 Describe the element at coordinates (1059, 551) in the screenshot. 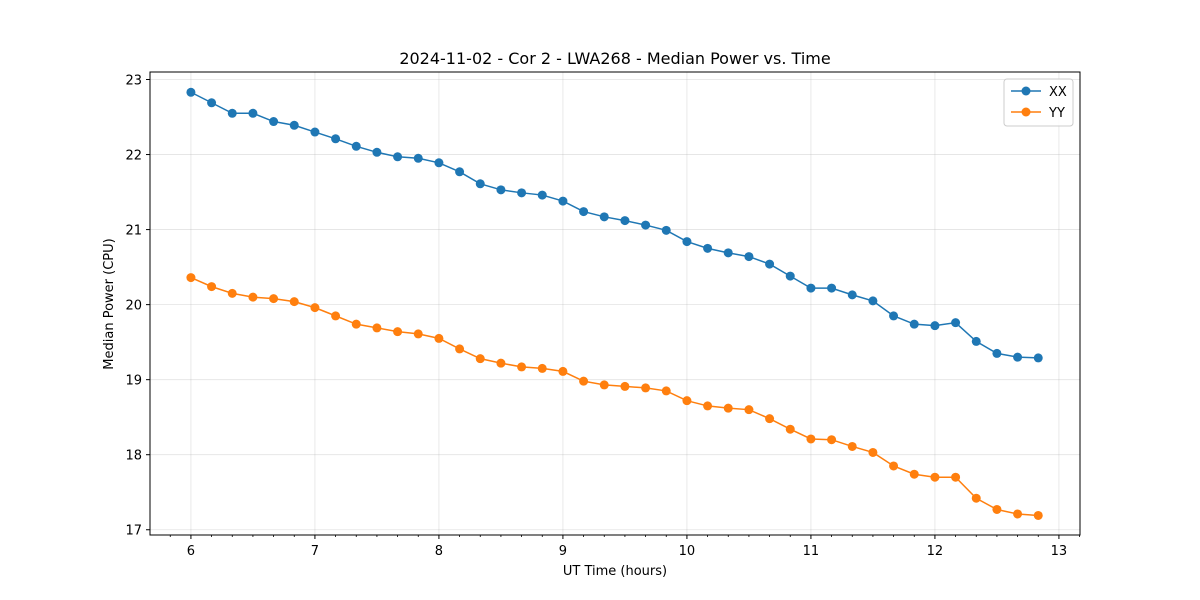

I see `x-tick-label: 13` at that location.